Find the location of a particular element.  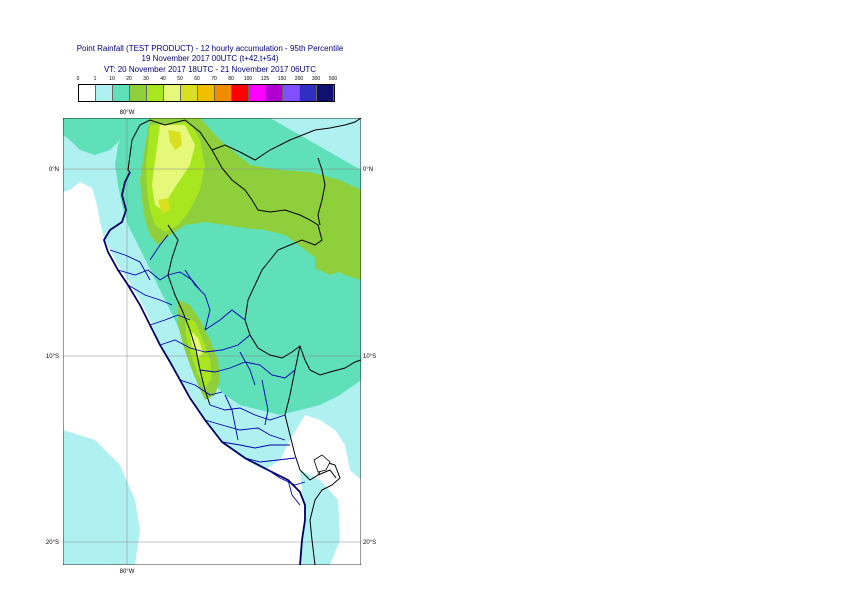

ecuador-border is located at coordinates (250, 247).